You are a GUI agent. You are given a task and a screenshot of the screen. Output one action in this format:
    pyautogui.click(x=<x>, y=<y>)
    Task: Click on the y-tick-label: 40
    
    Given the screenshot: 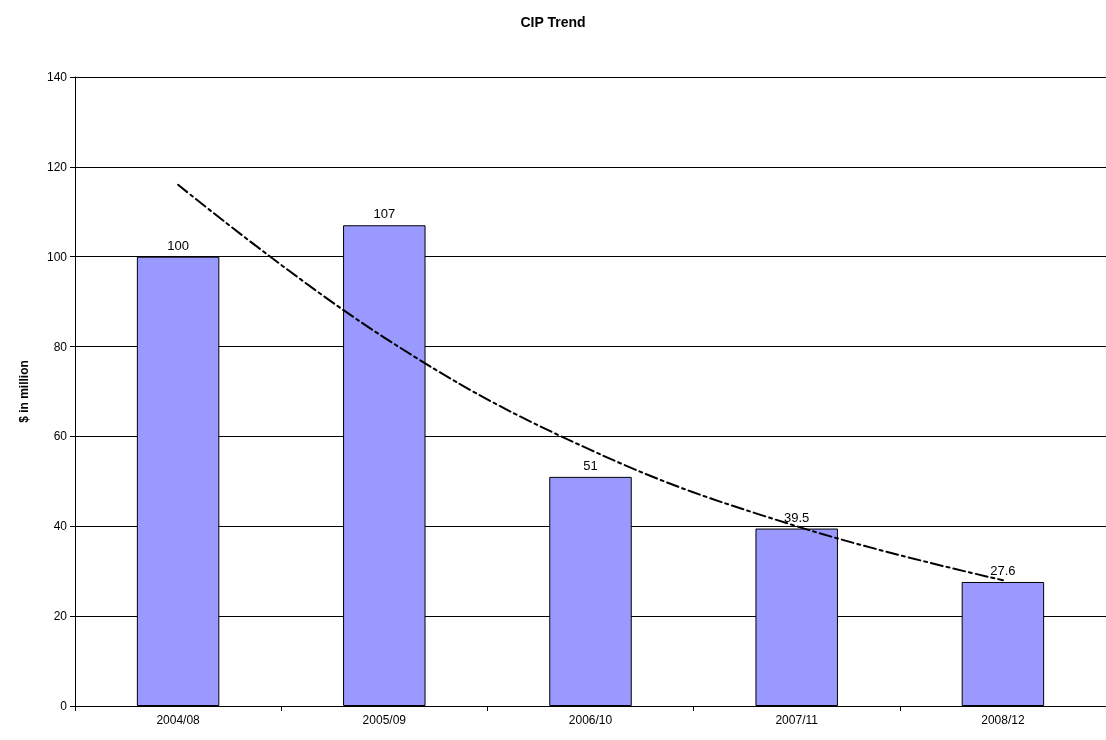 What is the action you would take?
    pyautogui.click(x=60, y=526)
    